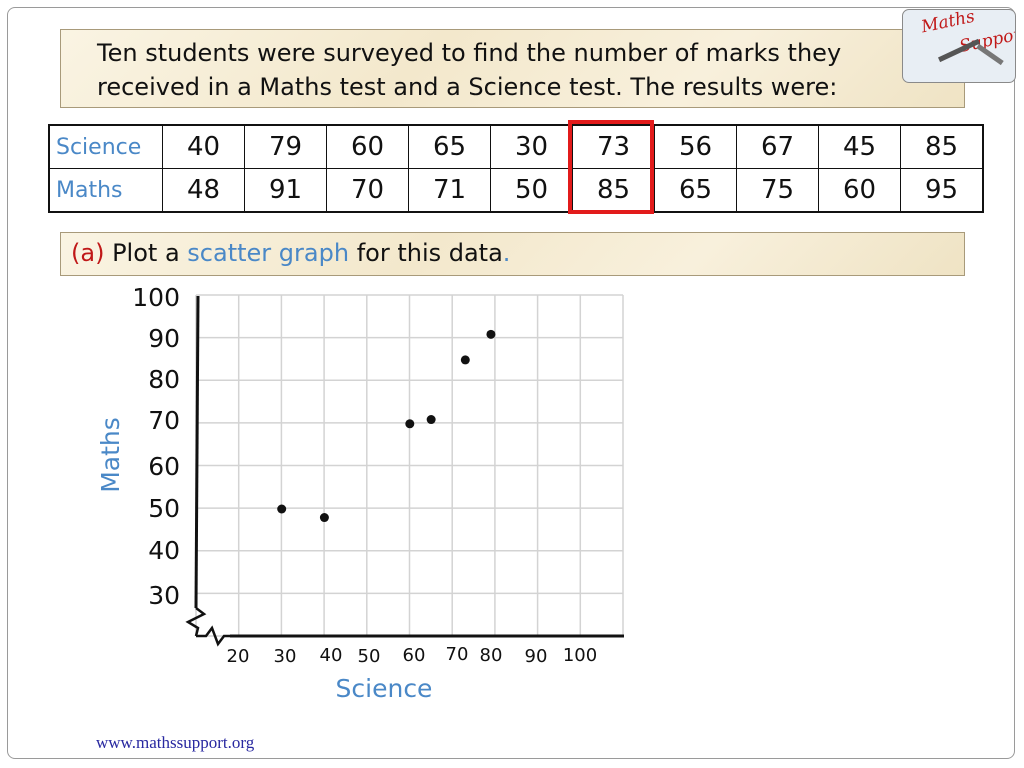  What do you see at coordinates (959, 46) in the screenshot?
I see `maths-support-logo: Maths Support` at bounding box center [959, 46].